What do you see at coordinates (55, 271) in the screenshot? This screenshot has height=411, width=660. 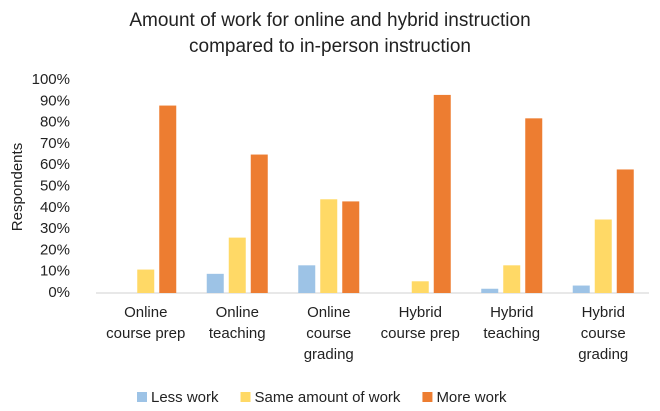 I see `y-tick-label: 10%` at bounding box center [55, 271].